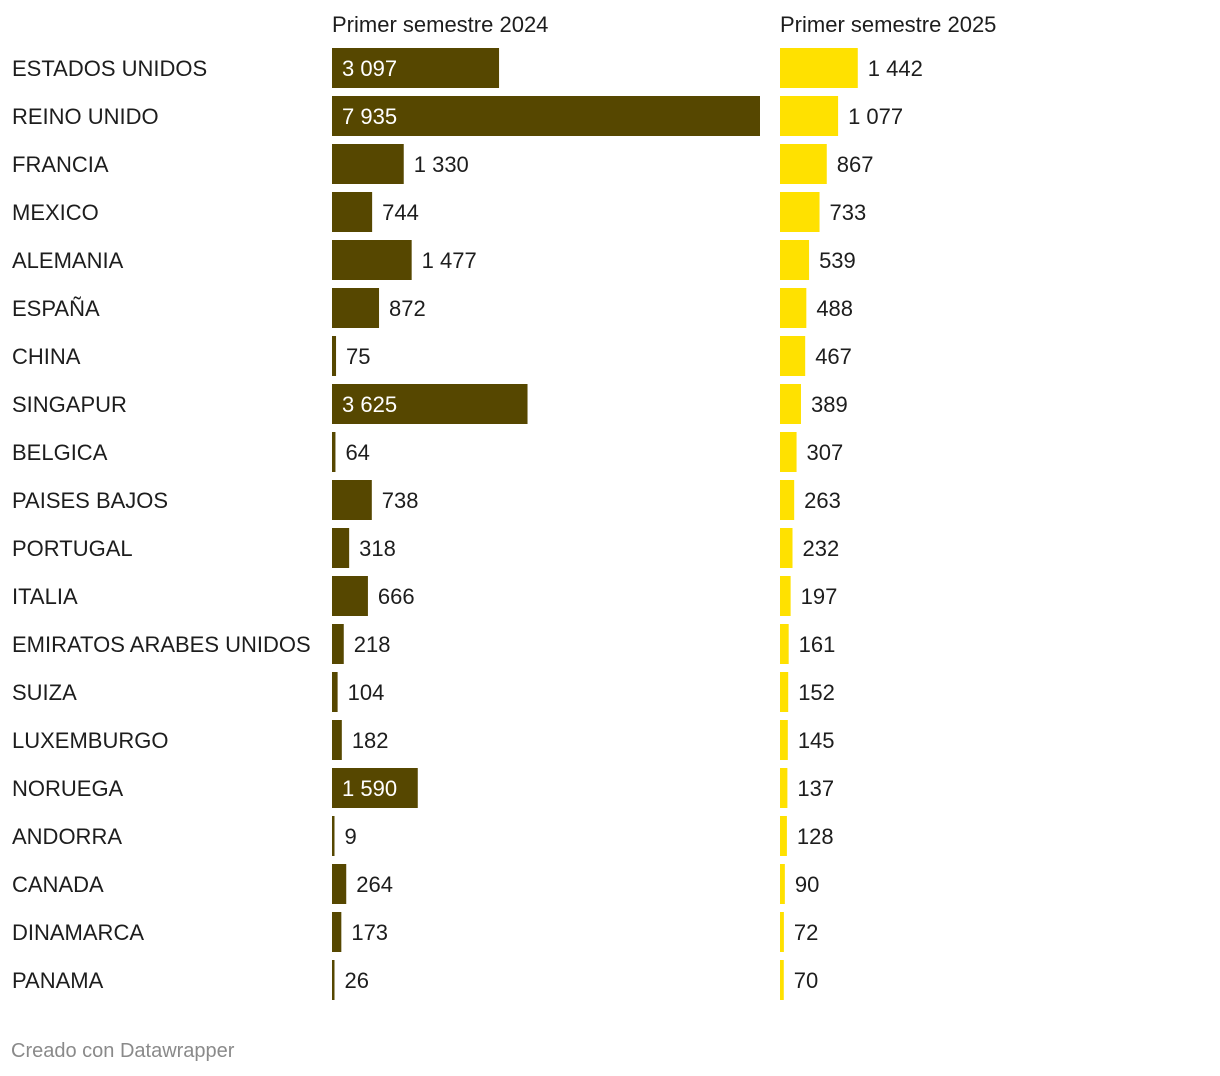  Describe the element at coordinates (72, 548) in the screenshot. I see `category-label: PORTUGAL` at that location.